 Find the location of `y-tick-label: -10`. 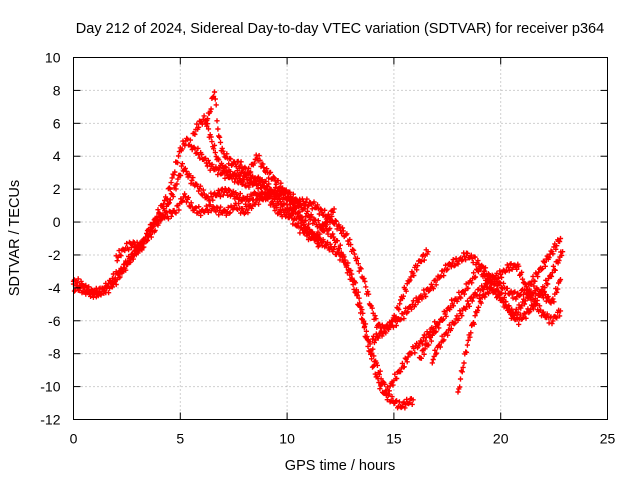

y-tick-label: -10 is located at coordinates (50, 387).